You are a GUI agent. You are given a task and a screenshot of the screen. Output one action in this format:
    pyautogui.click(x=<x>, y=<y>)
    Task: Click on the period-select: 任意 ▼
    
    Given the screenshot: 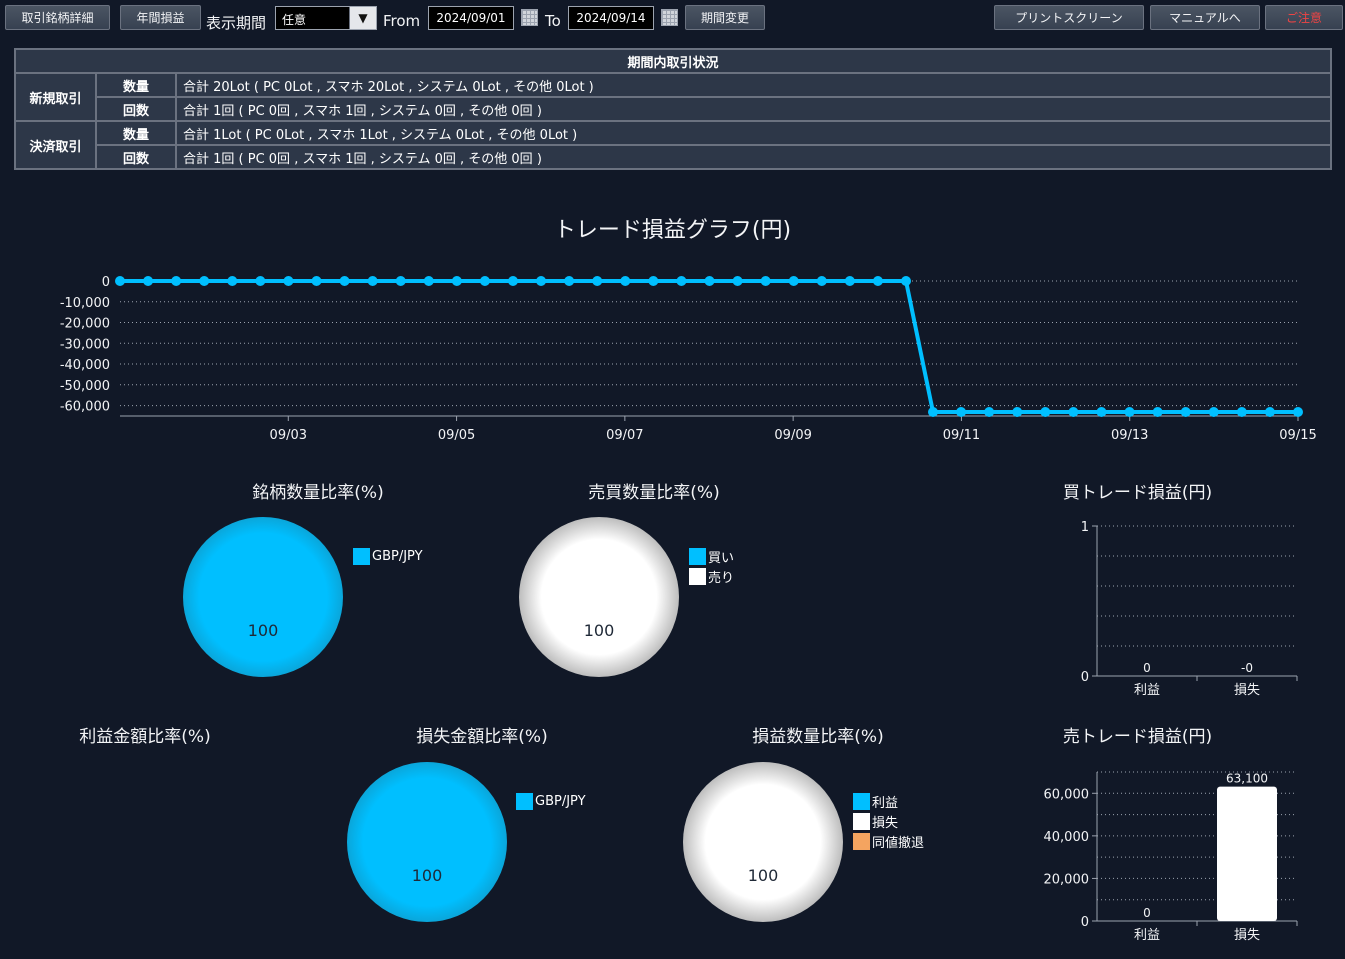 What is the action you would take?
    pyautogui.click(x=326, y=18)
    